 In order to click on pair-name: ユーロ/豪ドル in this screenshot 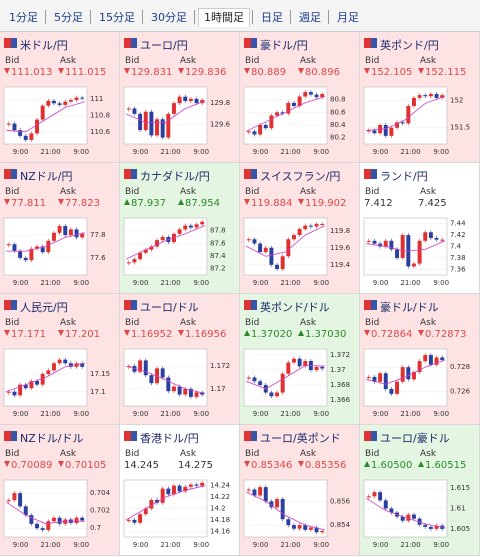, I will do `click(415, 438)`.